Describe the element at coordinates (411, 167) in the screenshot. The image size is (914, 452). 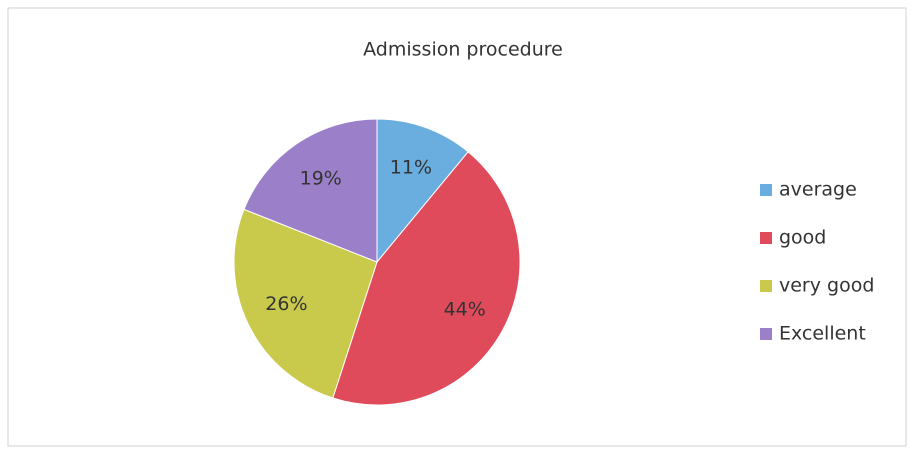
I see `data-label: 11%` at that location.